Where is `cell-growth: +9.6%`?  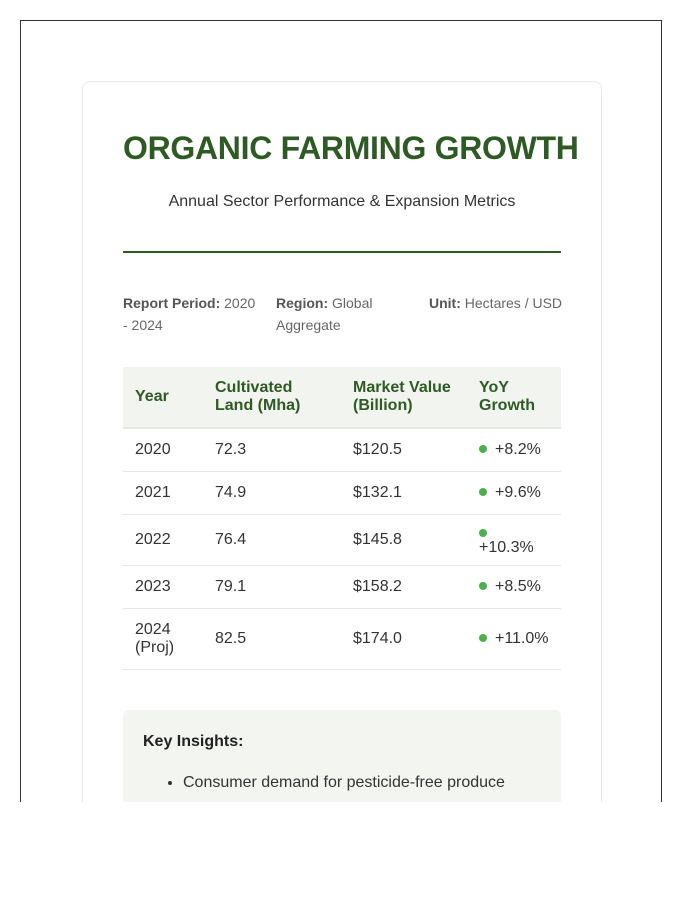
cell-growth: +9.6% is located at coordinates (514, 493).